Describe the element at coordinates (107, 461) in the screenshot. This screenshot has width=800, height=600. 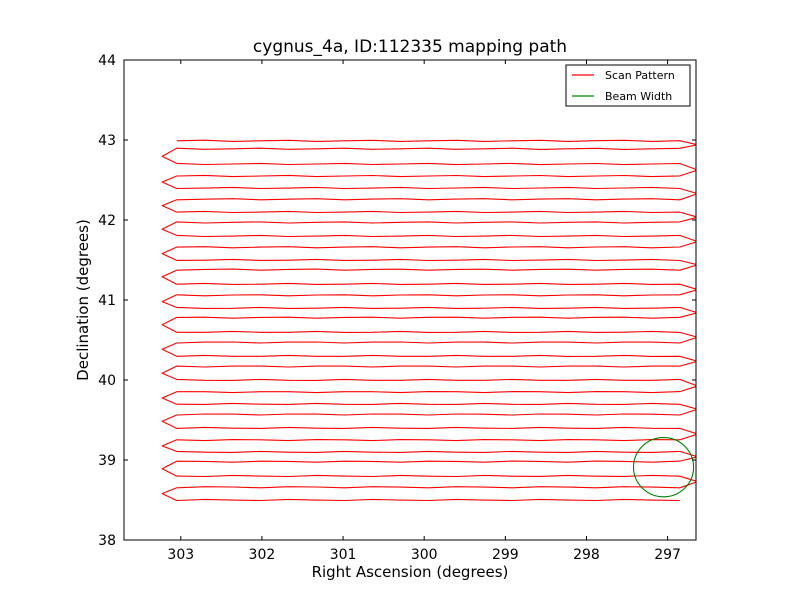
I see `y-tick-label: 39` at that location.